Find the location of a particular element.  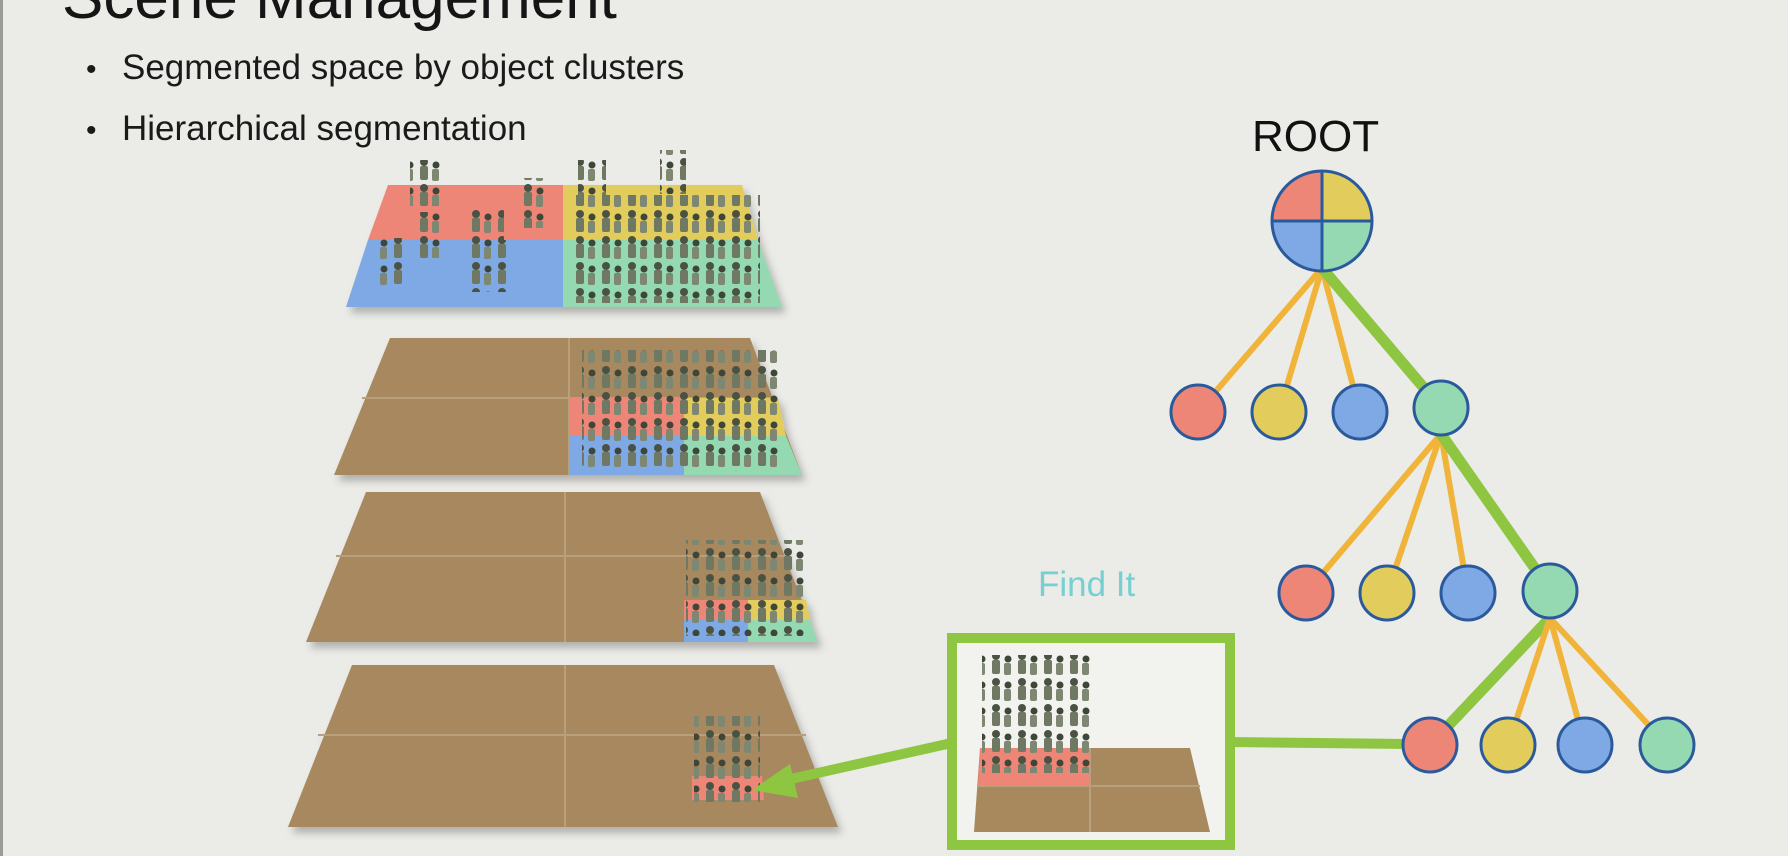

layer-2-soldiers is located at coordinates (682, 409).